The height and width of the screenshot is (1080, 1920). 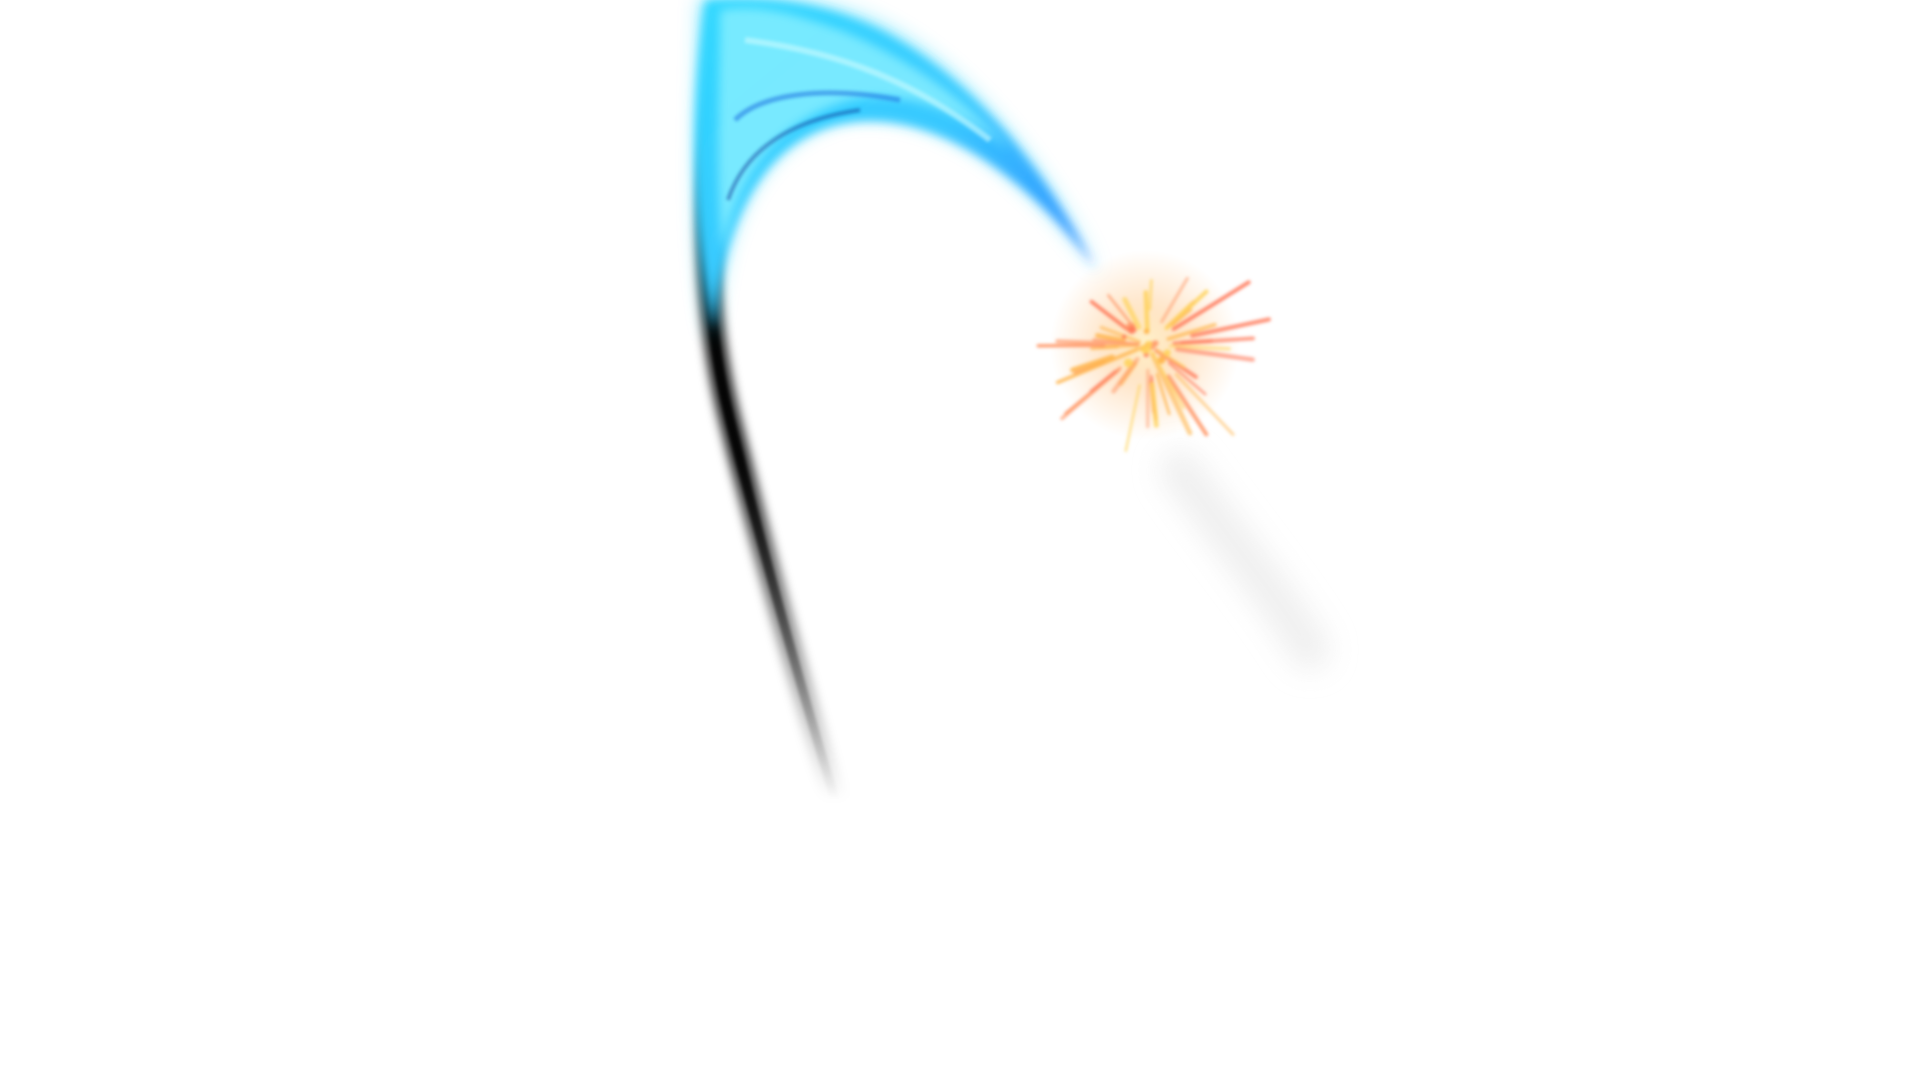 I want to click on trail-highlight, so click(x=864, y=129).